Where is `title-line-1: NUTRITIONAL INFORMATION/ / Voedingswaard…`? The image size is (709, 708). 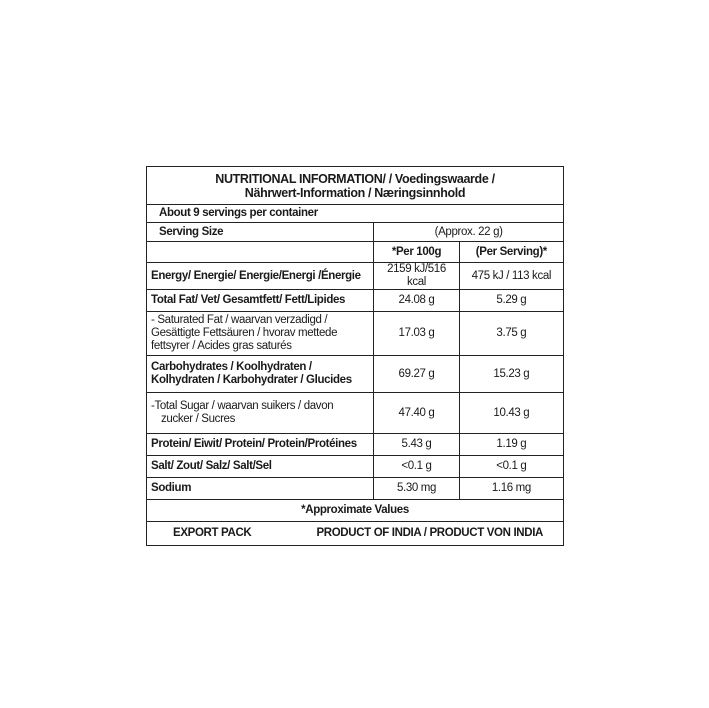
title-line-1: NUTRITIONAL INFORMATION/ / Voedingswaard… is located at coordinates (355, 178).